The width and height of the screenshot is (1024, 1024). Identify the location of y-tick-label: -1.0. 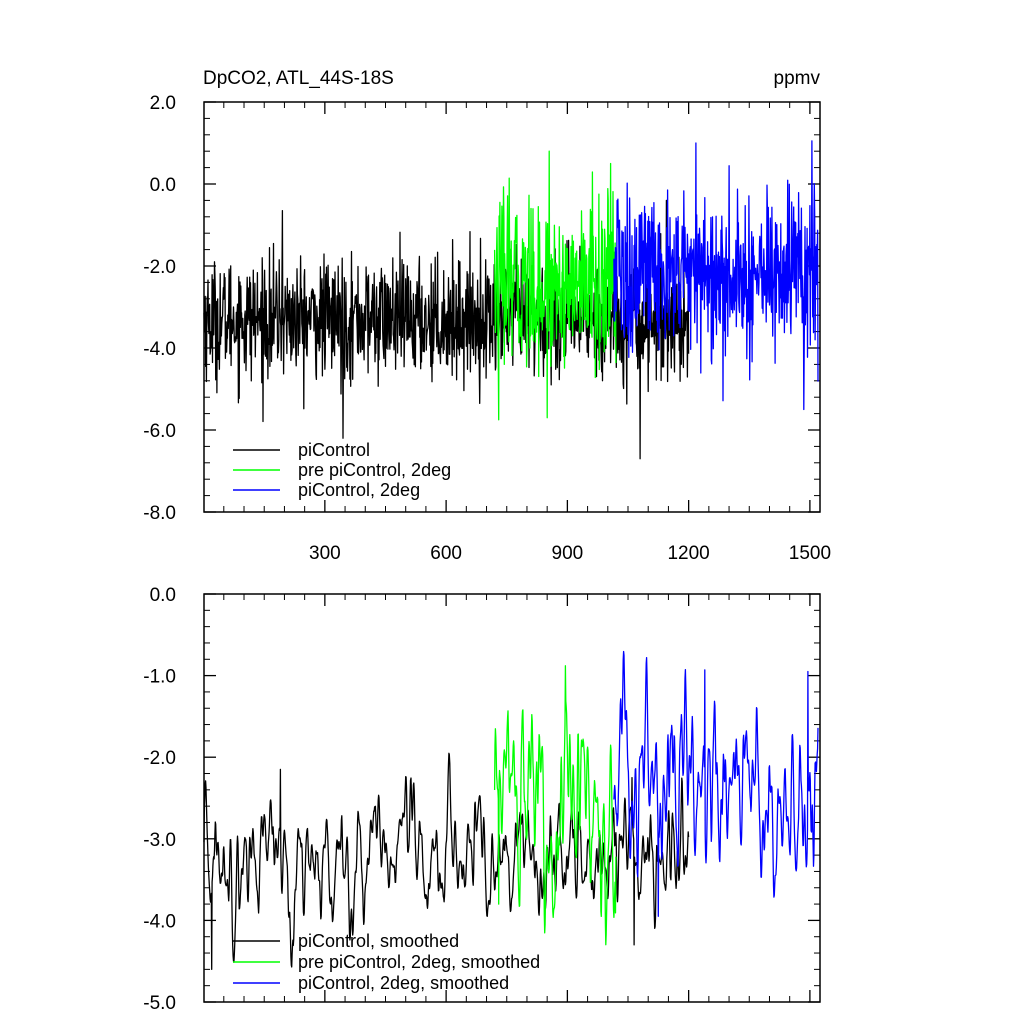
(159, 677).